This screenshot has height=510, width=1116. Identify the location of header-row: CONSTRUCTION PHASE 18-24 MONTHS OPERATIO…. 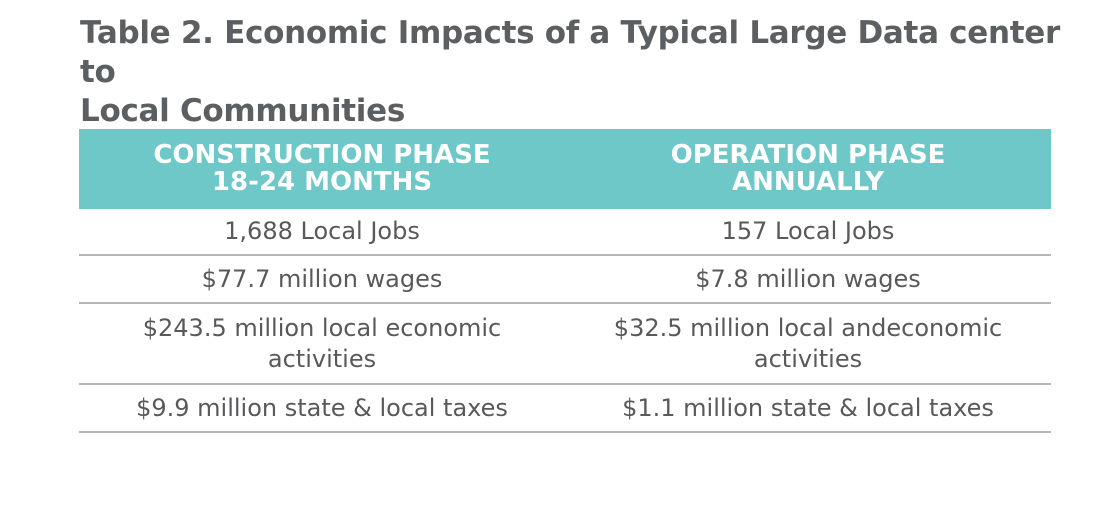
(565, 169).